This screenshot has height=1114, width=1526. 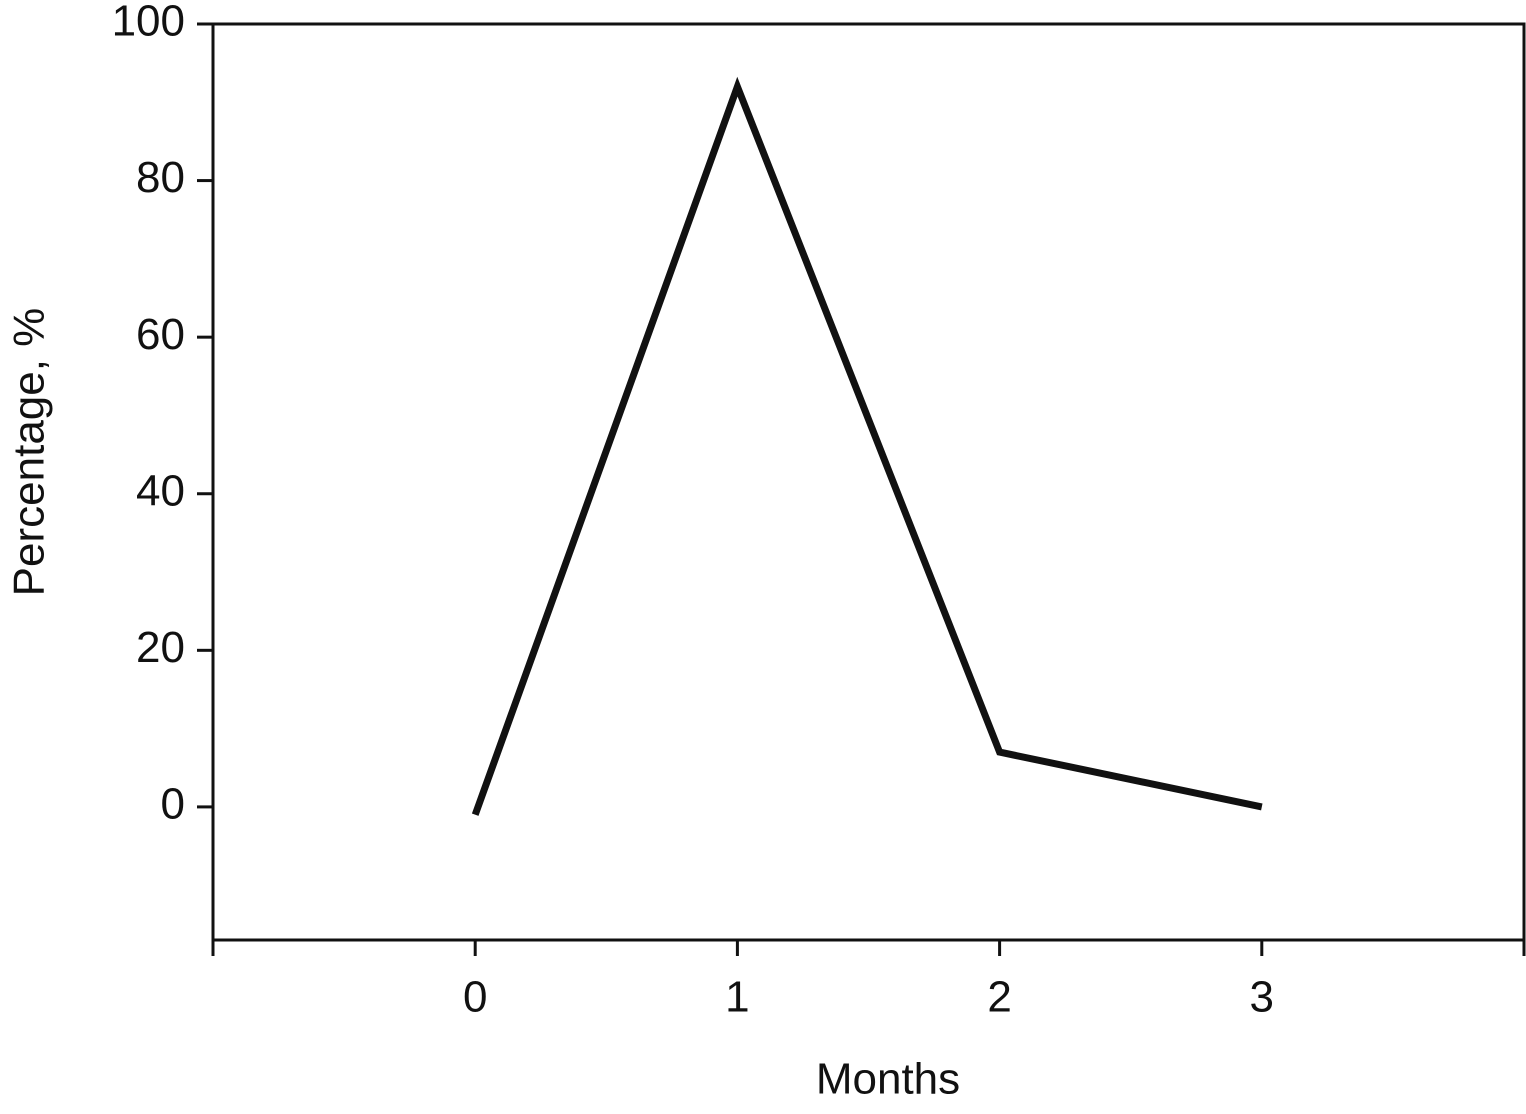 I want to click on y-tick-label: 40, so click(x=160, y=490).